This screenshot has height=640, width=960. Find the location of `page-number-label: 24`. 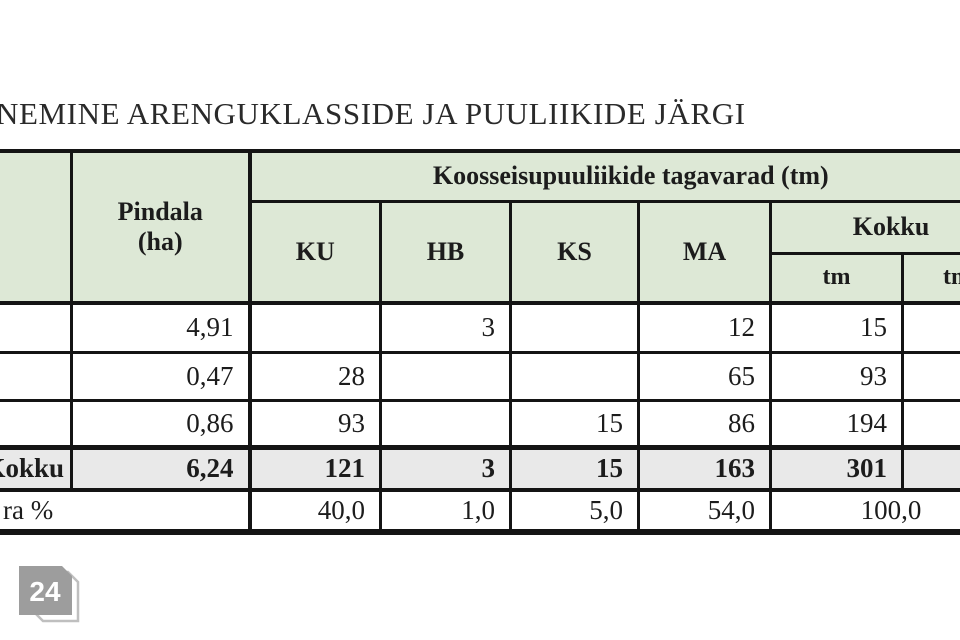

page-number-label: 24 is located at coordinates (45, 591).